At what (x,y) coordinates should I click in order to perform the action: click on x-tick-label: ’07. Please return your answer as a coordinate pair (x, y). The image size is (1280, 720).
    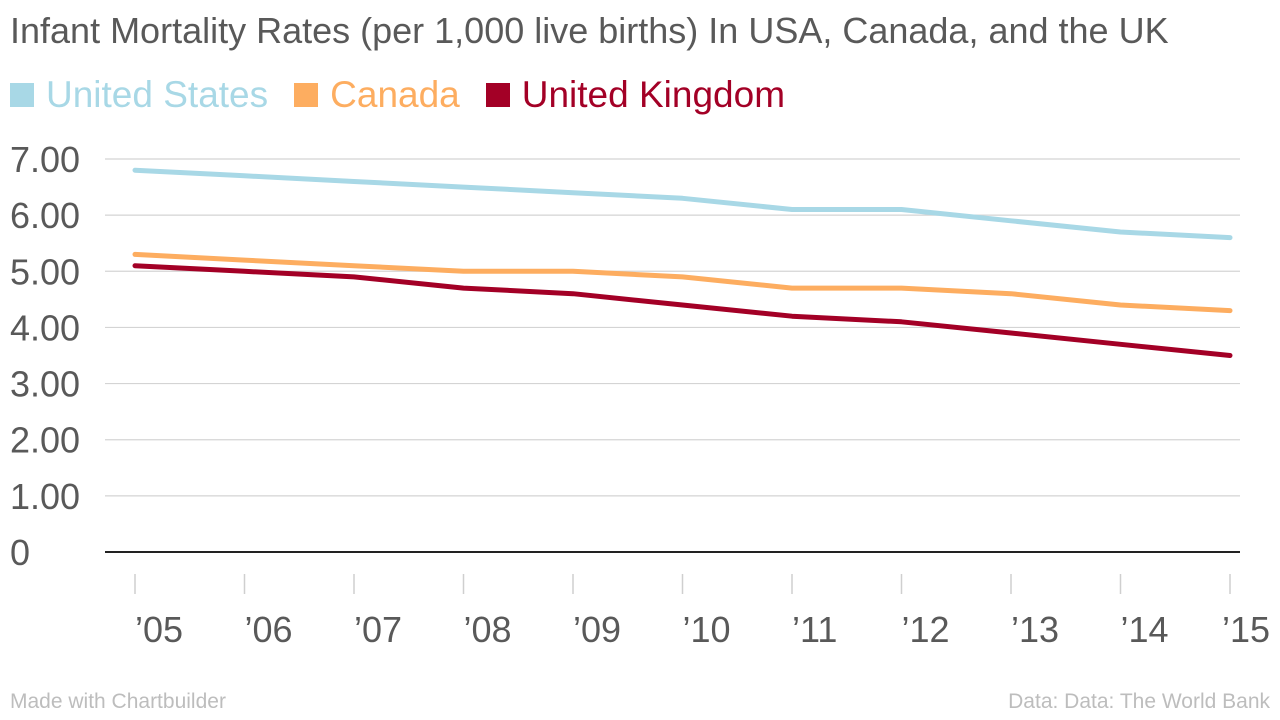
    Looking at the image, I should click on (378, 629).